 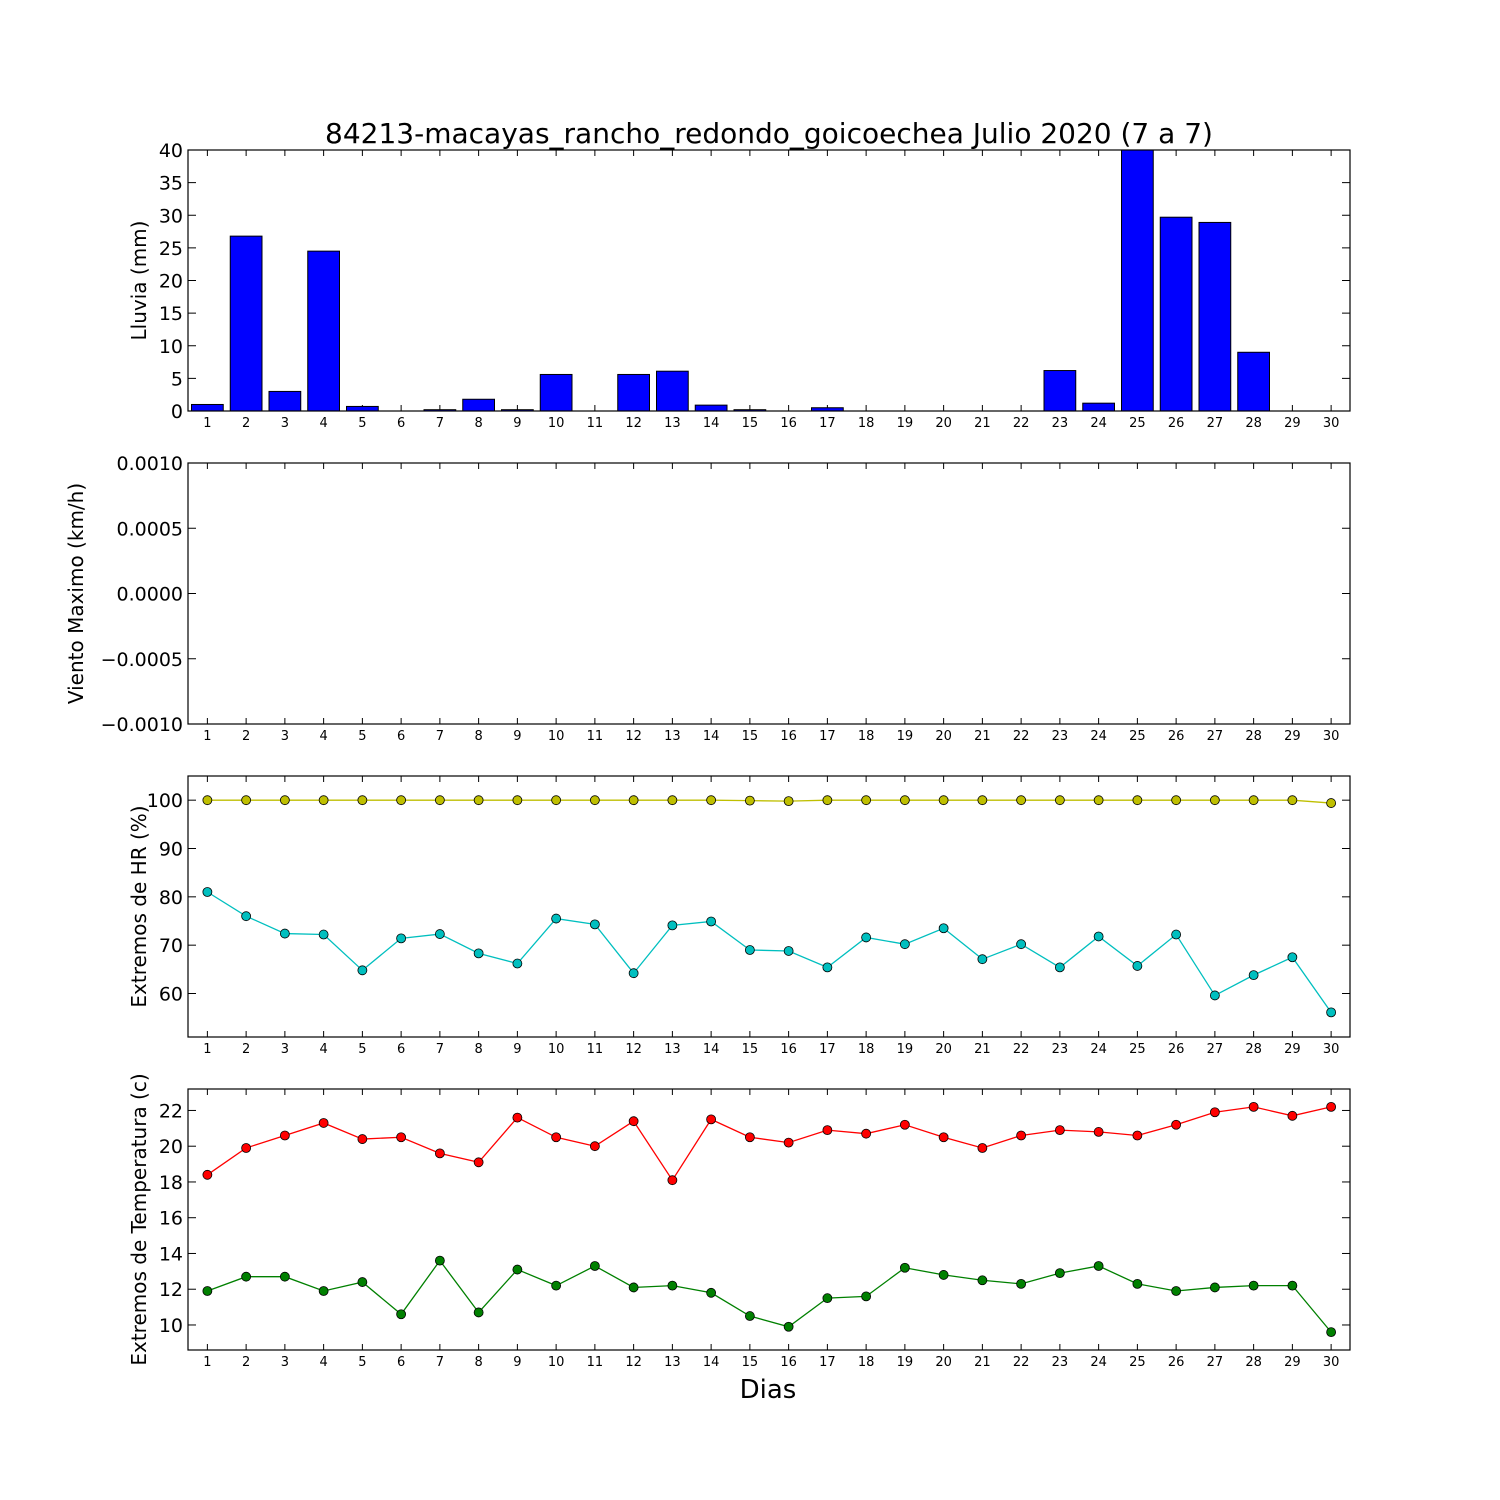 What do you see at coordinates (401, 1049) in the screenshot?
I see `x-tick-label: 6` at bounding box center [401, 1049].